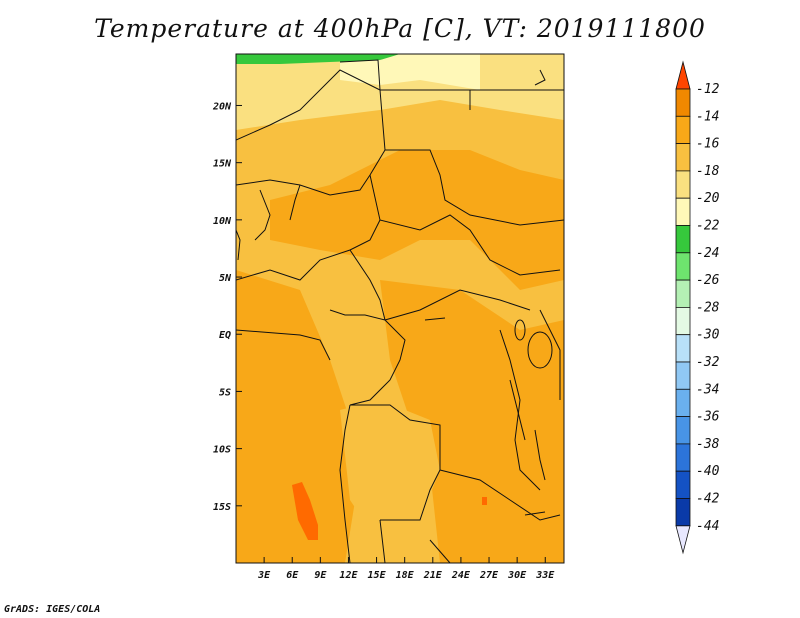  I want to click on x-tick-label: 30E, so click(517, 575).